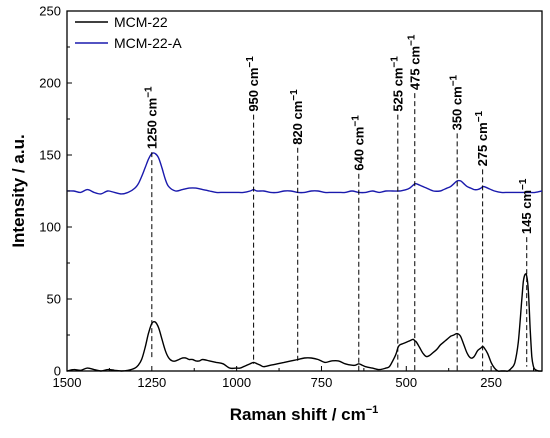 Image resolution: width=550 pixels, height=438 pixels. I want to click on annotation-label-1250: 1250 cm−1, so click(151, 117).